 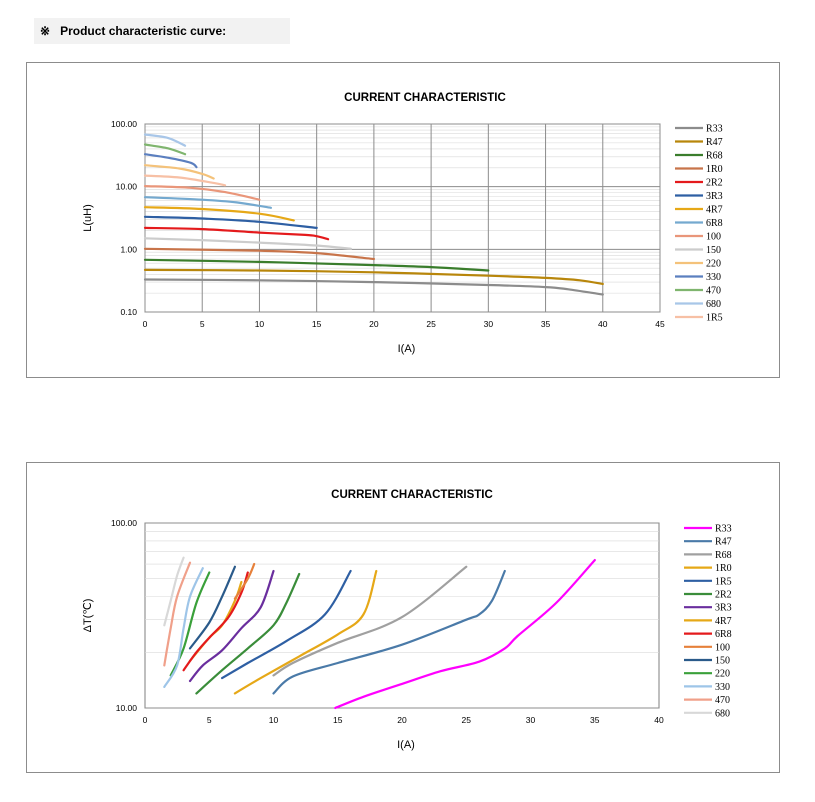 I want to click on plot-area, so click(x=402, y=615).